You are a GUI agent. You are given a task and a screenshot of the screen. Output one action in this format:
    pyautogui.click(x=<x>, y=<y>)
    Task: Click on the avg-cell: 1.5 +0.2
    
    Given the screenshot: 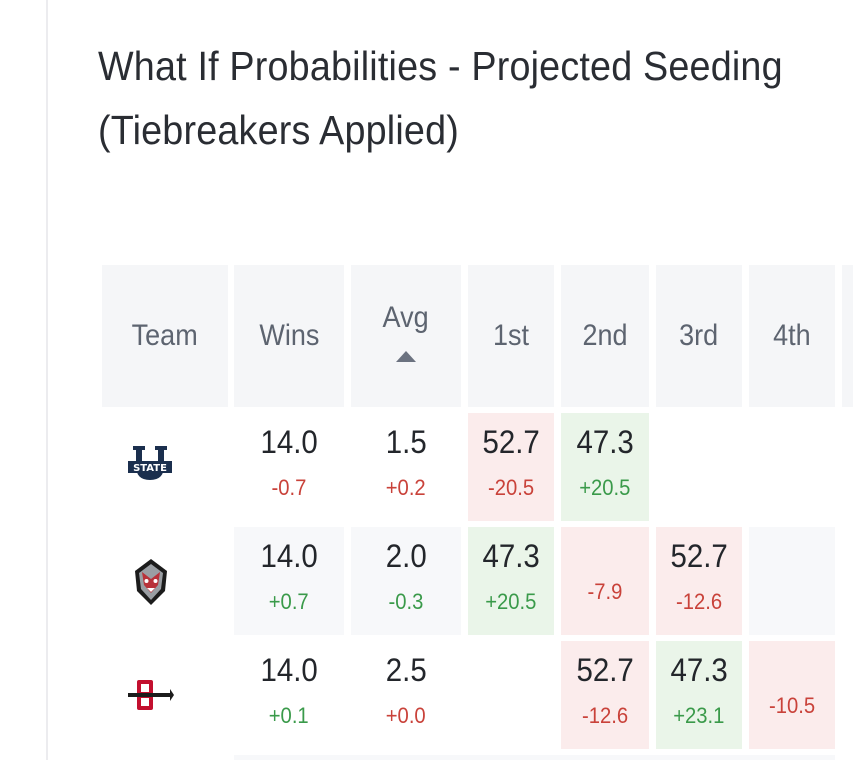 What is the action you would take?
    pyautogui.click(x=406, y=467)
    